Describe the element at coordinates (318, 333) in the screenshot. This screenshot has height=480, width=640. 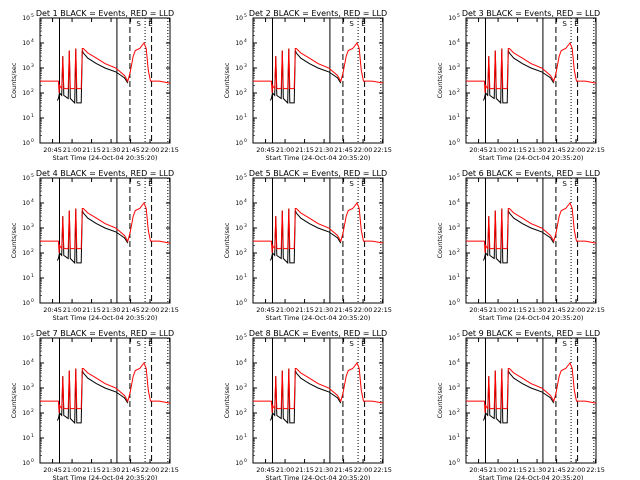
I see `panel-title: Det 8 BLACK = Events, RED = LLD` at that location.